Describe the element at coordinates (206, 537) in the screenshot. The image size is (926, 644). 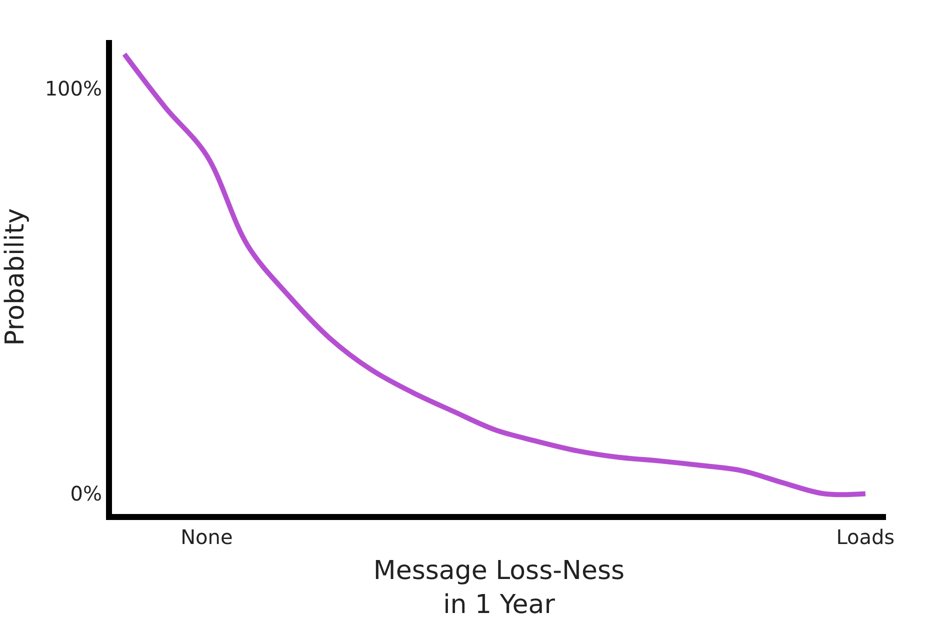
I see `x-tick-label: None` at that location.